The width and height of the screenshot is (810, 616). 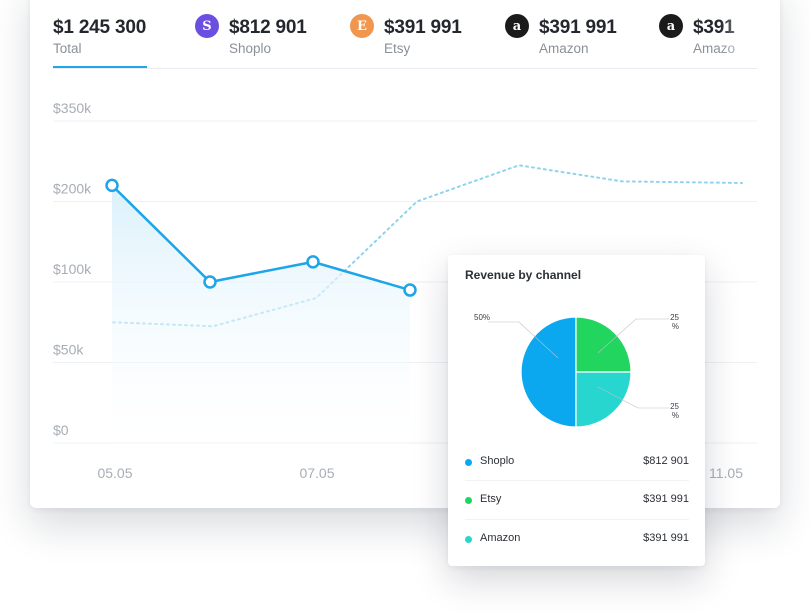 I want to click on tabs-divider, so click(x=405, y=68).